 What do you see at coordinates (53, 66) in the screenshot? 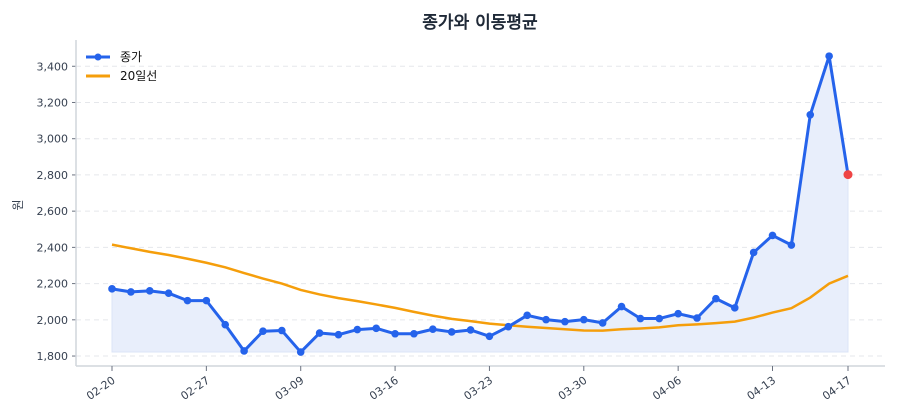
I see `y-tick-label: 3,400` at bounding box center [53, 66].